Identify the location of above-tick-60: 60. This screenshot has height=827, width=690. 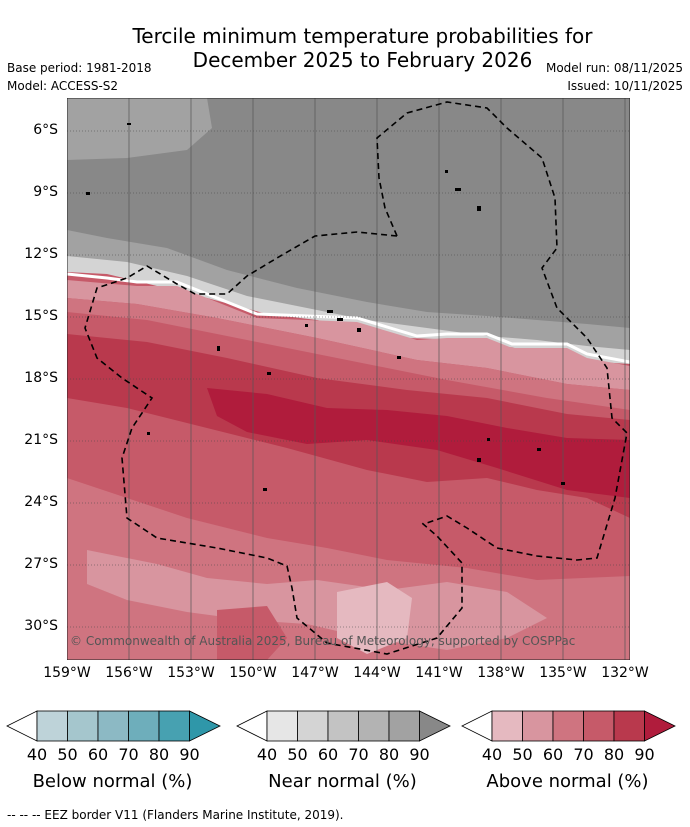
(553, 754).